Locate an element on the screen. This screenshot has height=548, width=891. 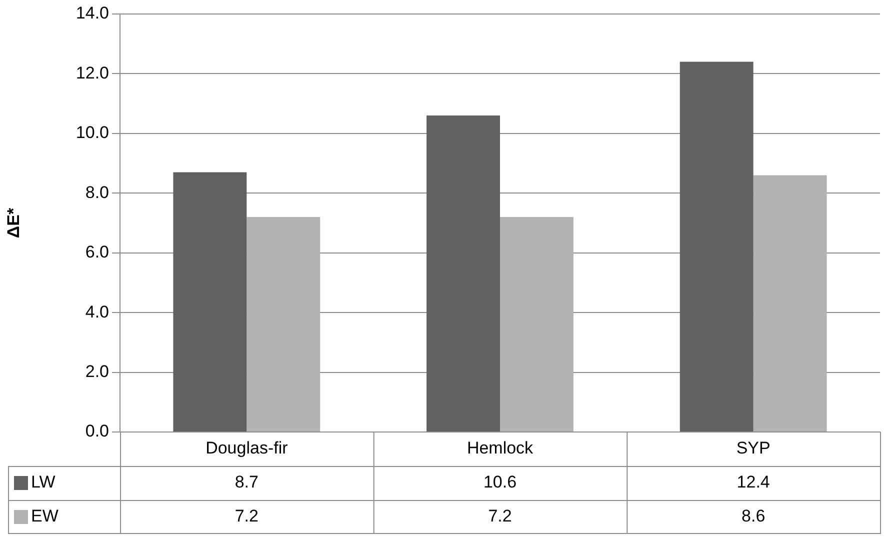
data-label: 10.6 is located at coordinates (500, 482).